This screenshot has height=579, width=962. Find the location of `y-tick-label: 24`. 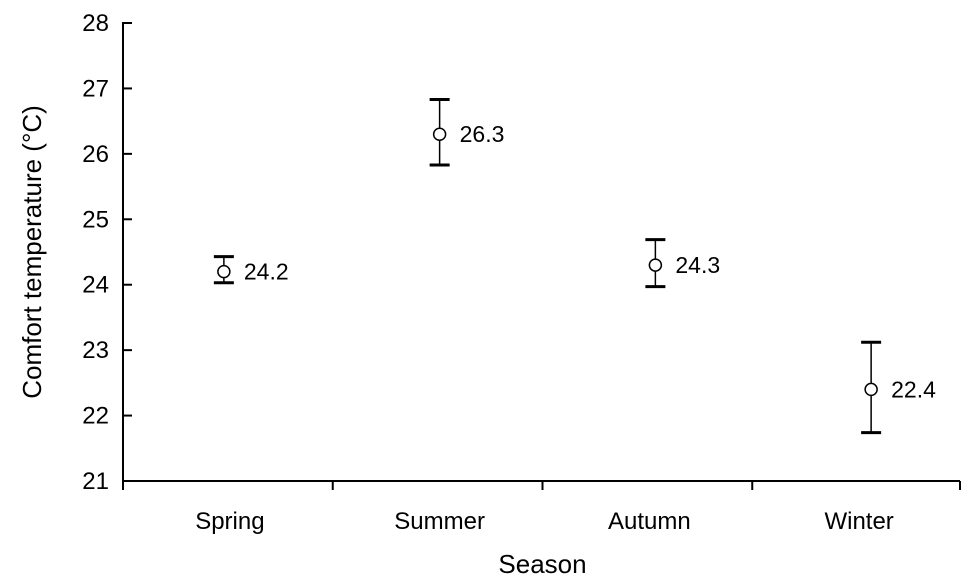

y-tick-label: 24 is located at coordinates (95, 285).